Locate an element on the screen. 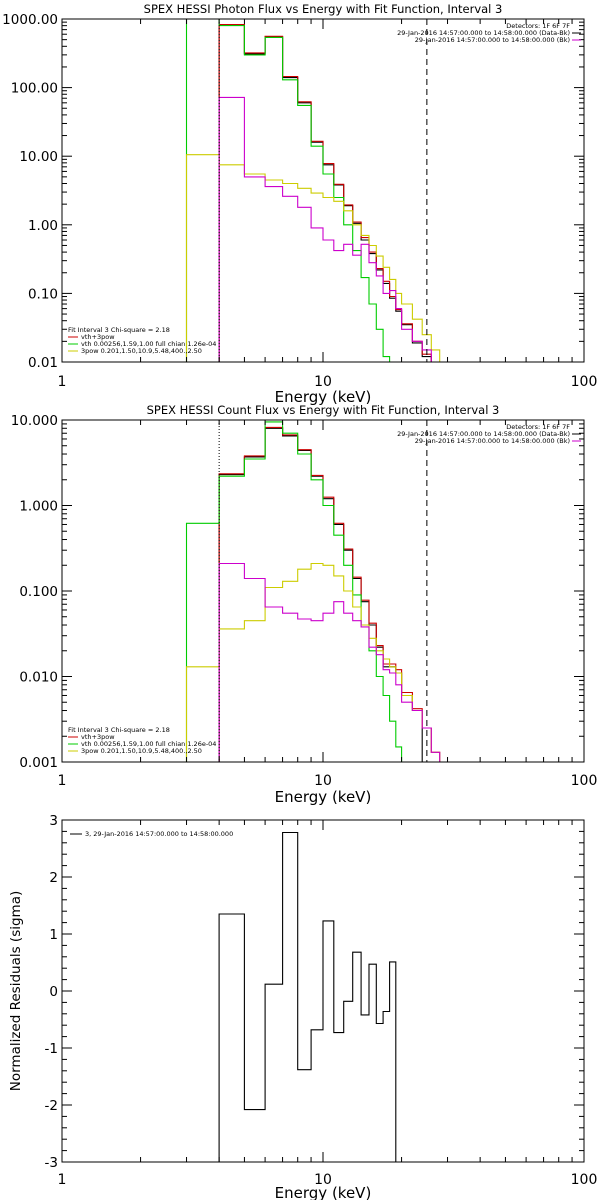 The height and width of the screenshot is (1200, 600). y-tick-label: 3 is located at coordinates (53, 821).